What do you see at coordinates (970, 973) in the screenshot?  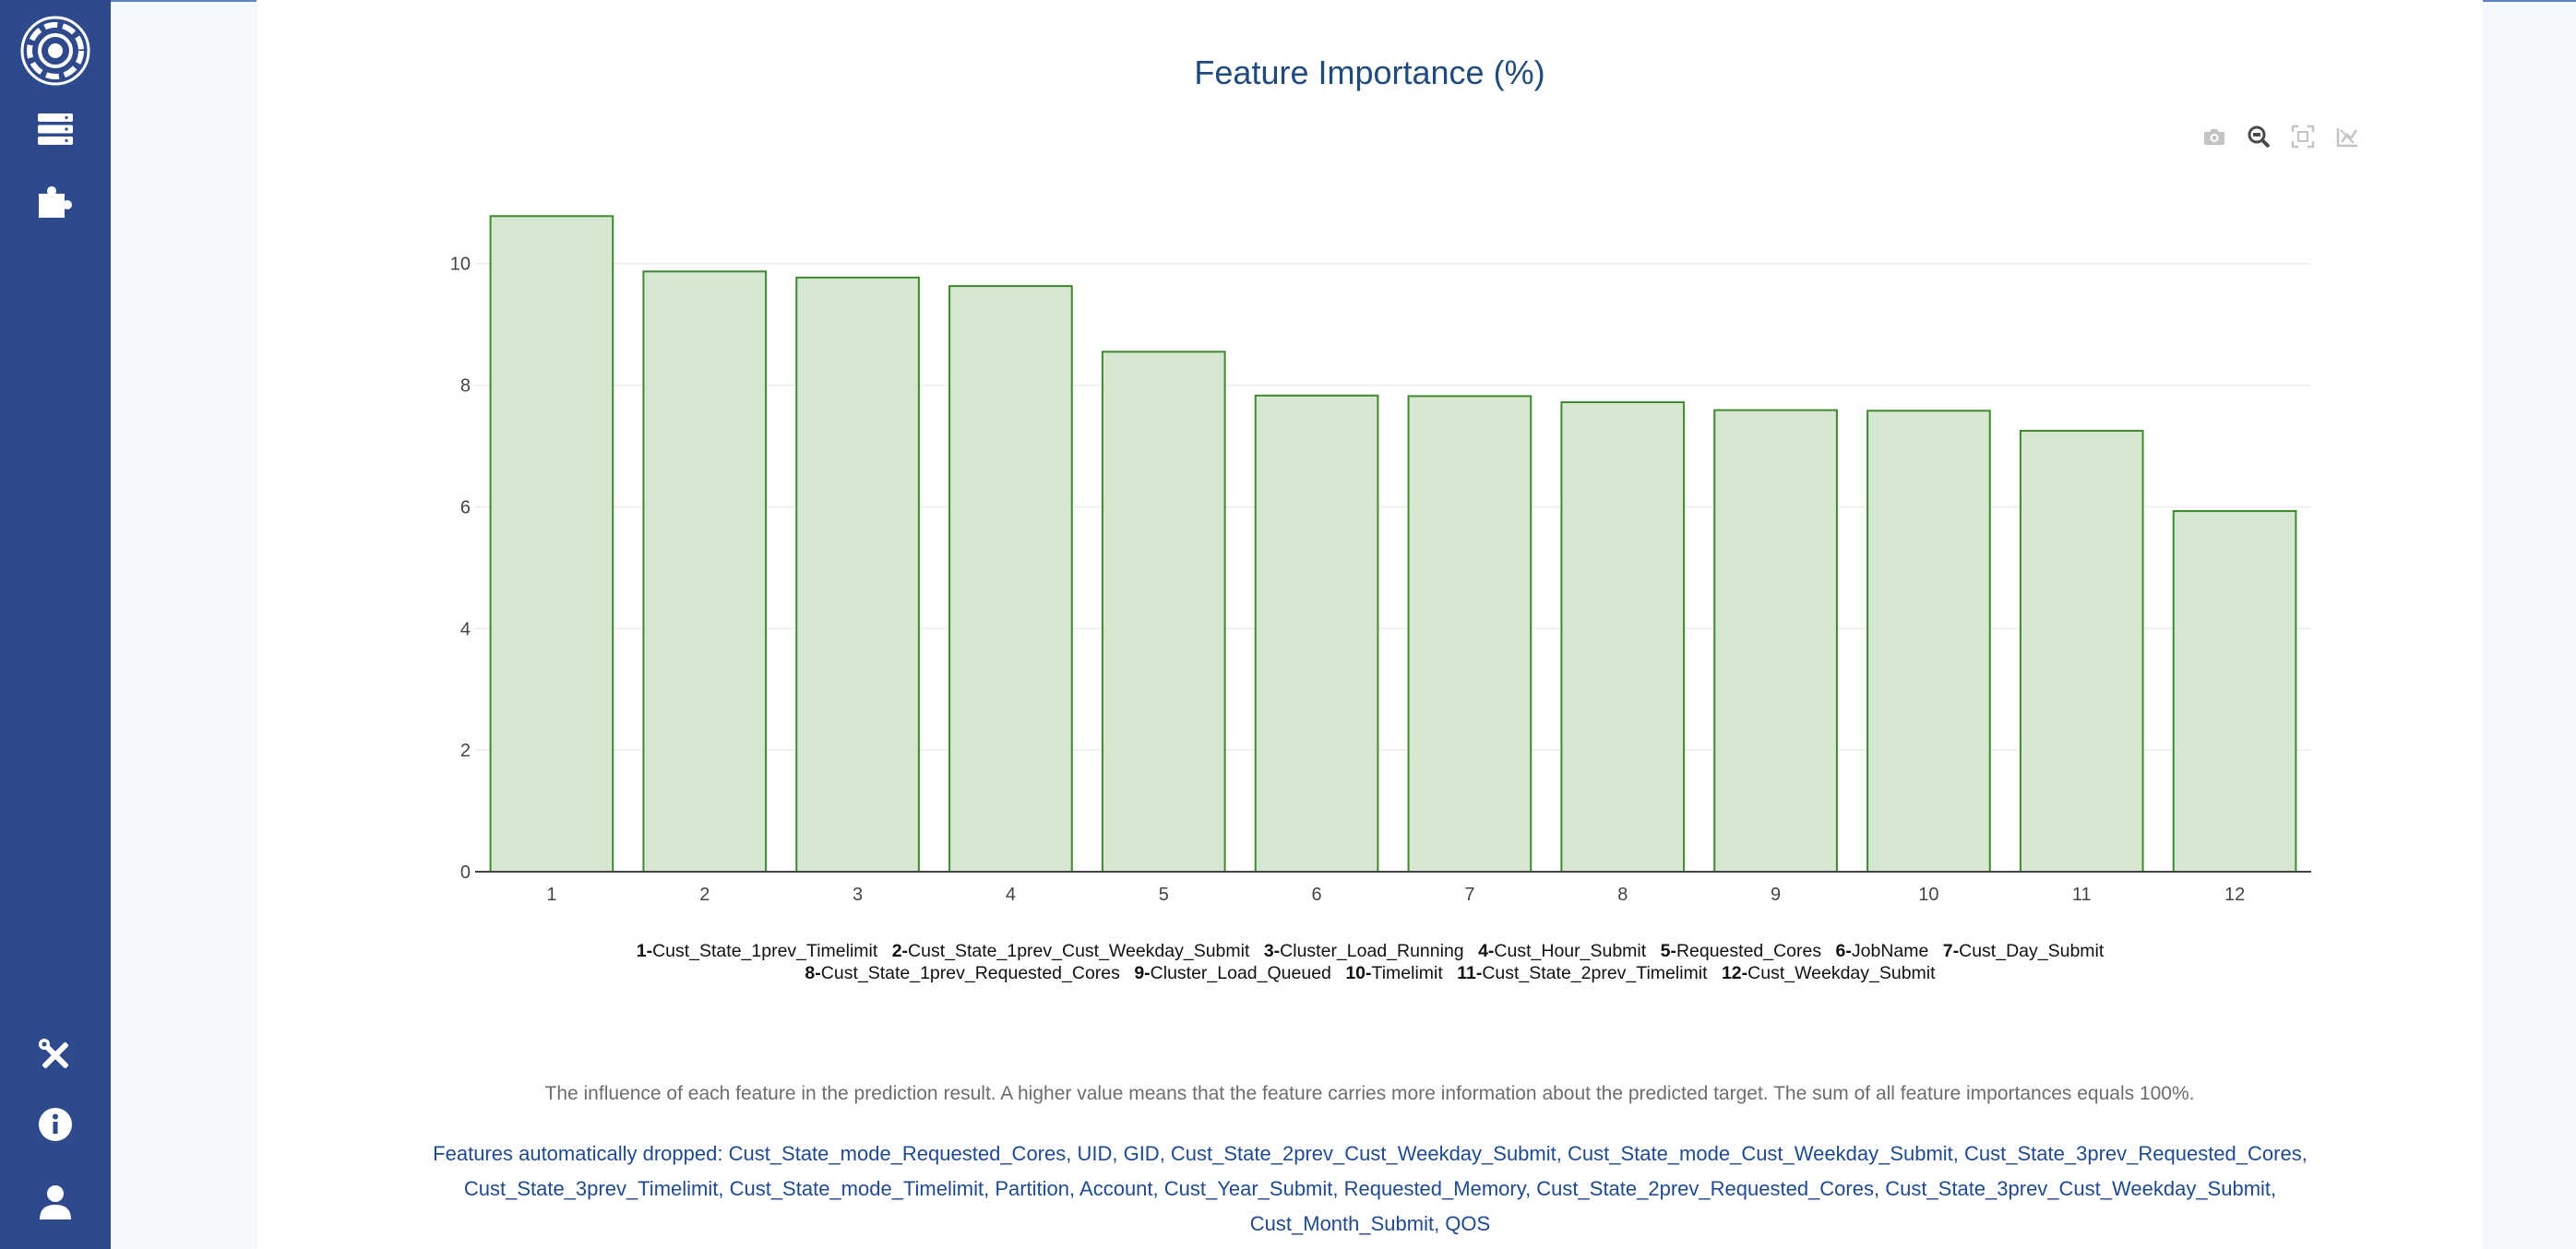 I see `legend-label: Cust_State_1prev_Requested_Cores` at bounding box center [970, 973].